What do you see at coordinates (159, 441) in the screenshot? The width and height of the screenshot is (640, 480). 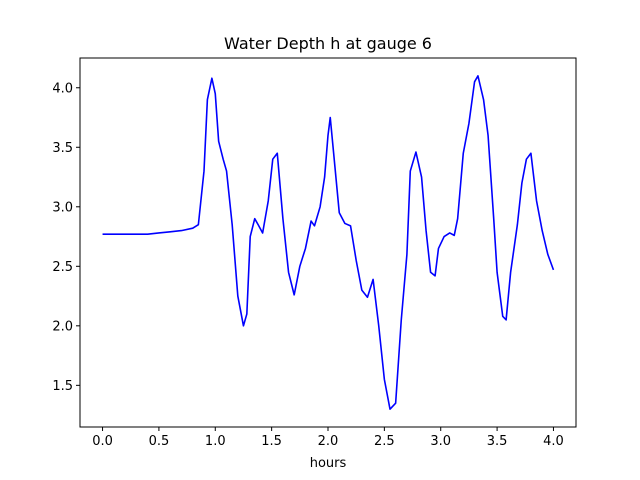 I see `x-tick-label: 0.5` at bounding box center [159, 441].